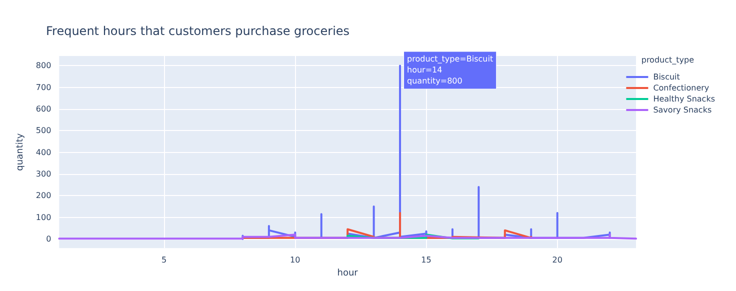  Describe the element at coordinates (44, 195) in the screenshot. I see `y-tick-label: 200` at that location.